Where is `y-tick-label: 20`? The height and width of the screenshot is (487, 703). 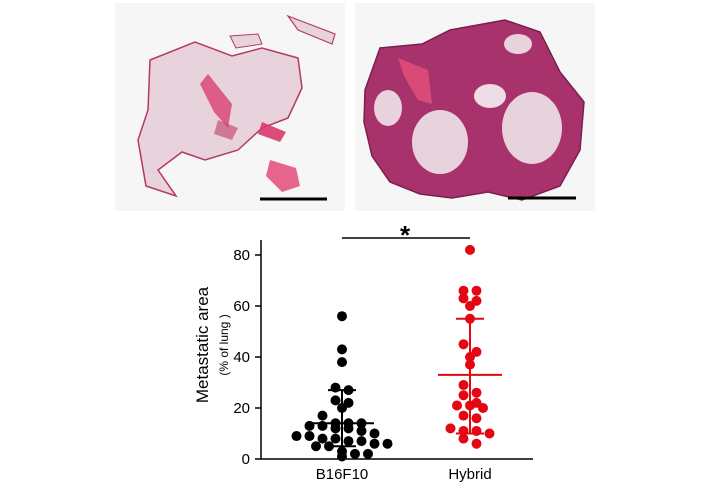 y-tick-label: 20 is located at coordinates (241, 408).